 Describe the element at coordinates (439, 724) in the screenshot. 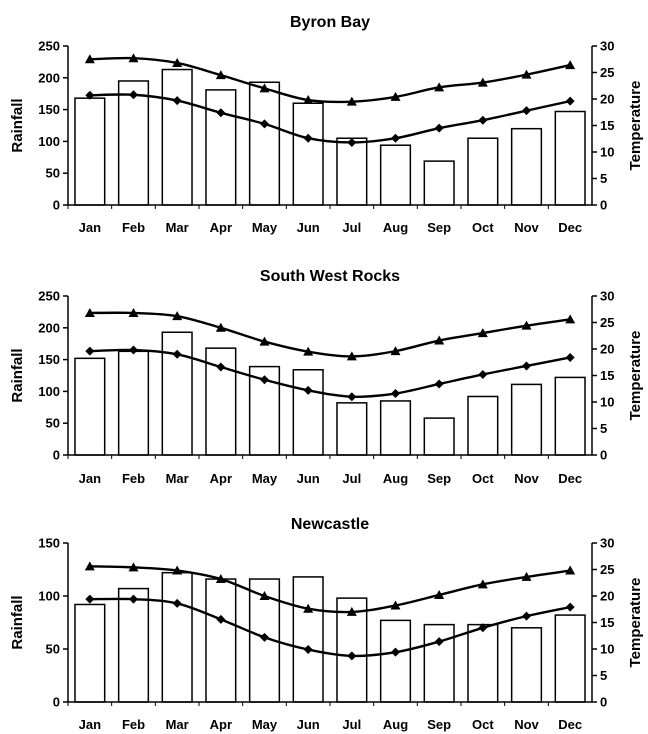

I see `category-label: Sep` at that location.